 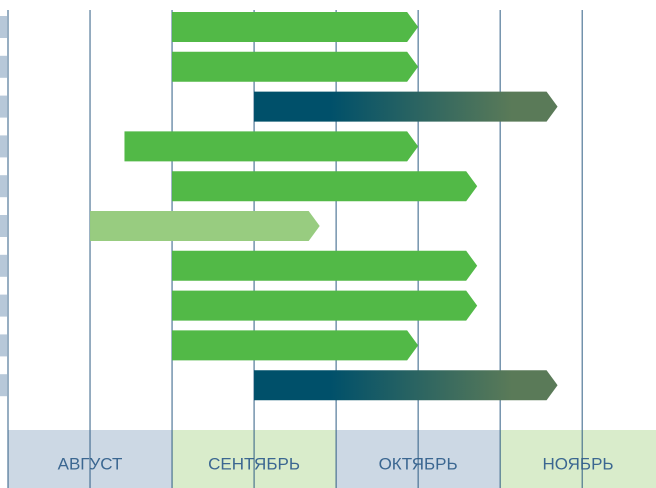 What do you see at coordinates (578, 463) in the screenshot?
I see `month-label: НОЯБРЬ` at bounding box center [578, 463].